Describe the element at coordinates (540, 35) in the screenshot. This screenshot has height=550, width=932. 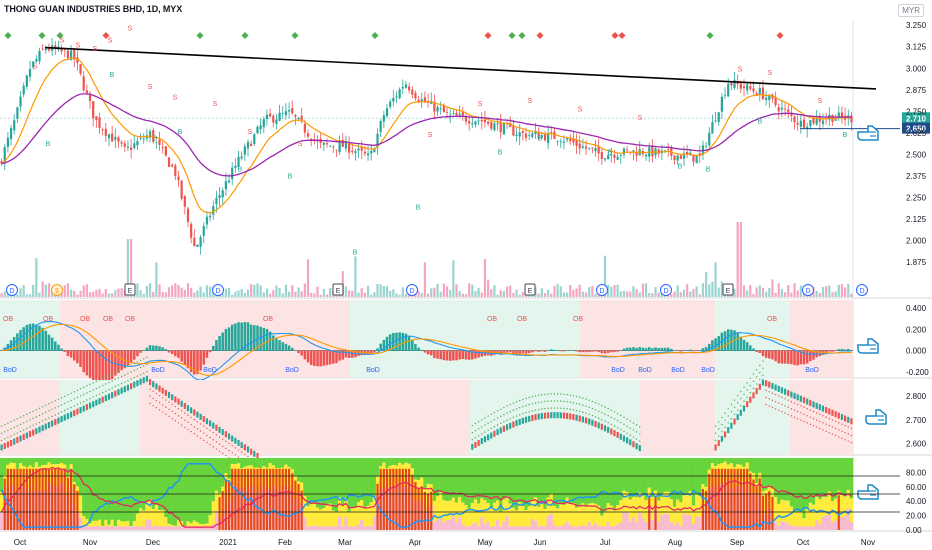
I see `signal-diamond` at that location.